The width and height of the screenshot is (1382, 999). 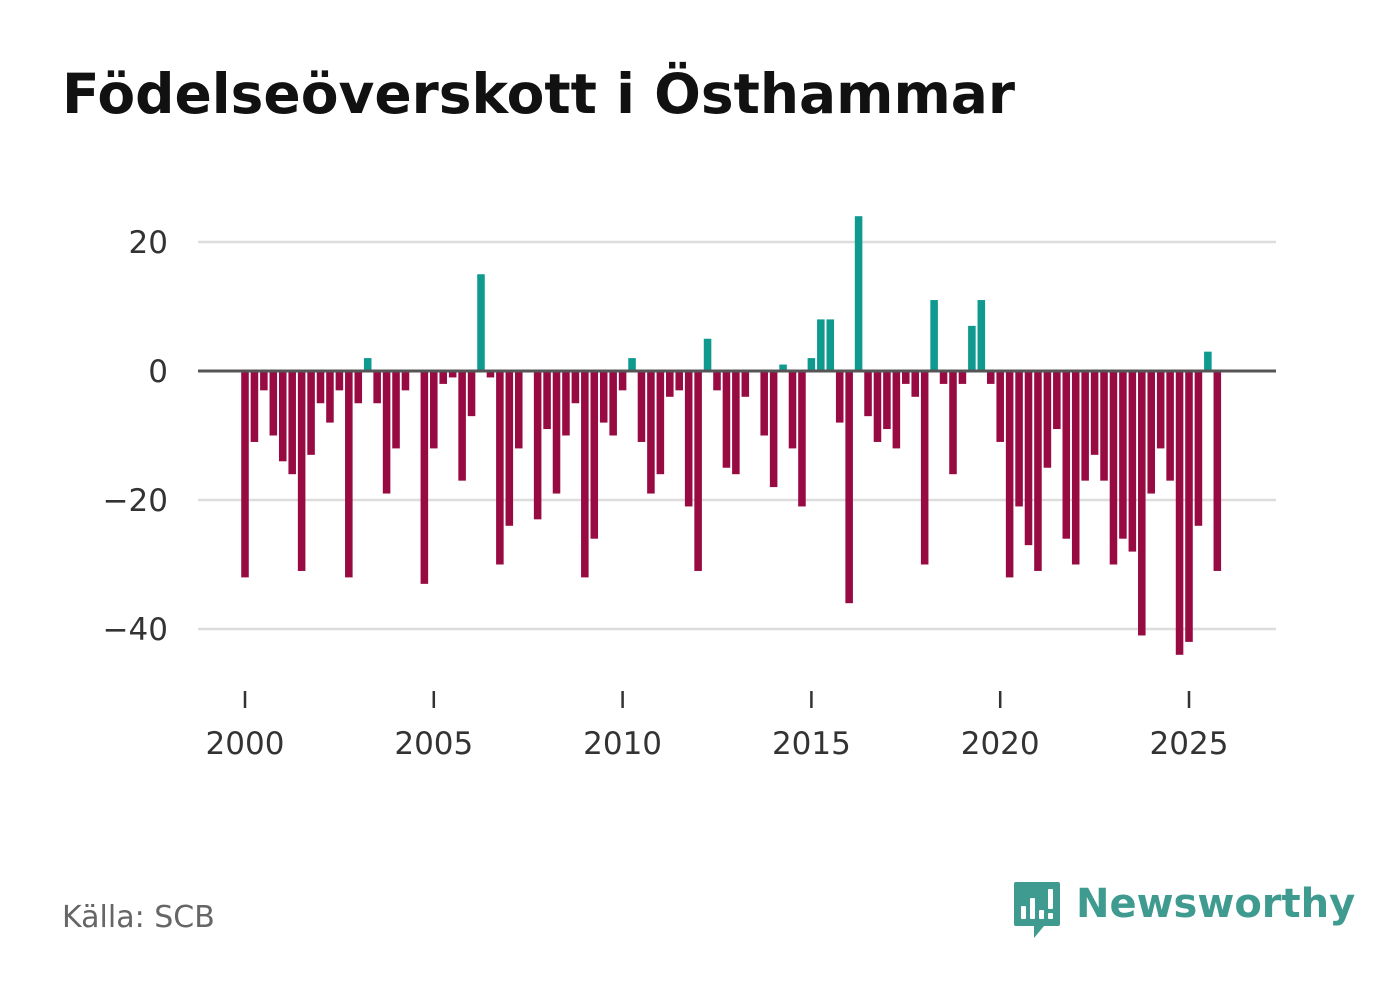 I want to click on newsworthy-logo-icon, so click(x=1037, y=910).